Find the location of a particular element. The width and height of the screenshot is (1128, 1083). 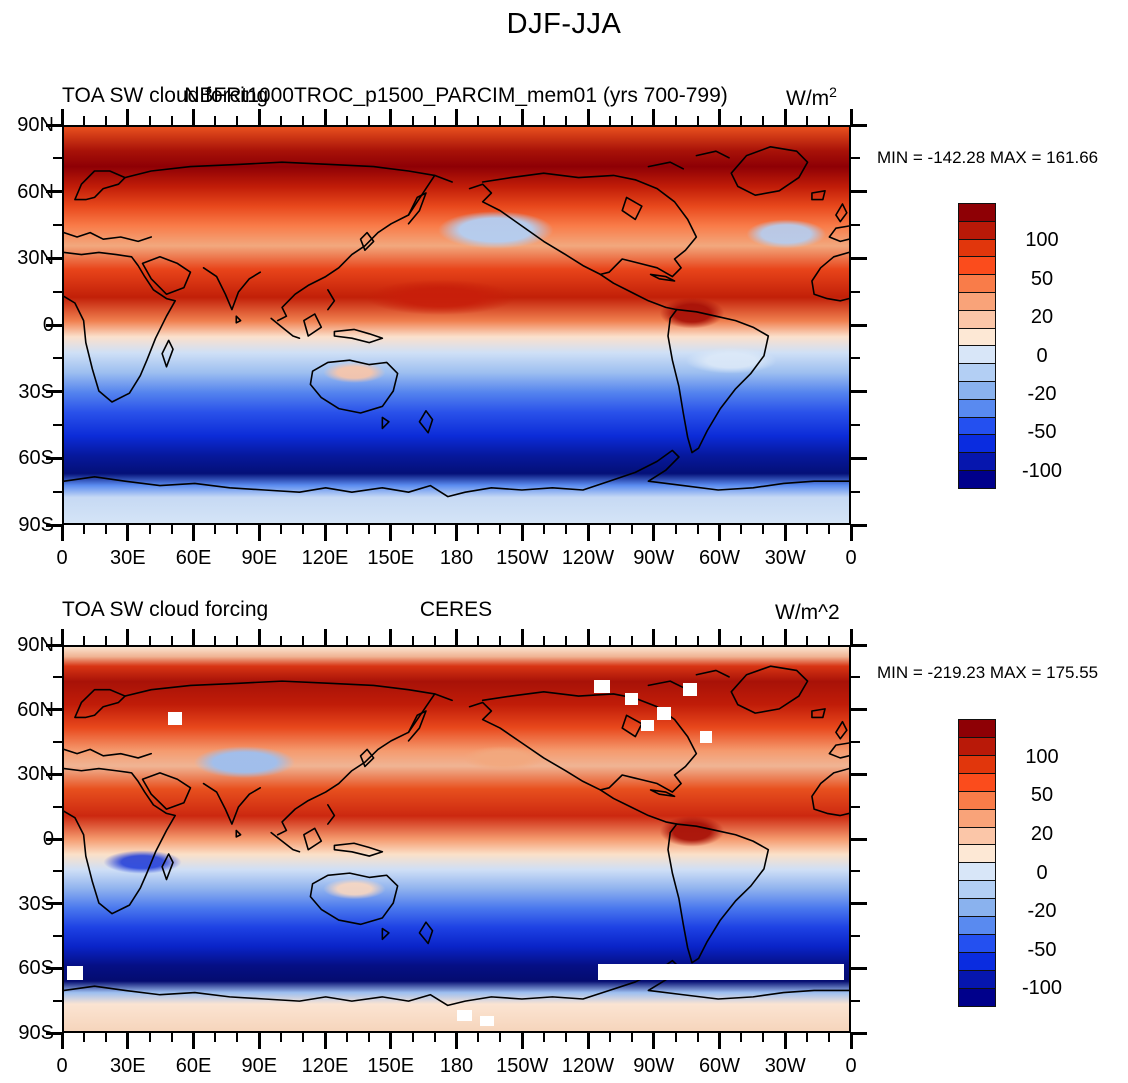

lon-tick-label: 90W is located at coordinates (654, 558).